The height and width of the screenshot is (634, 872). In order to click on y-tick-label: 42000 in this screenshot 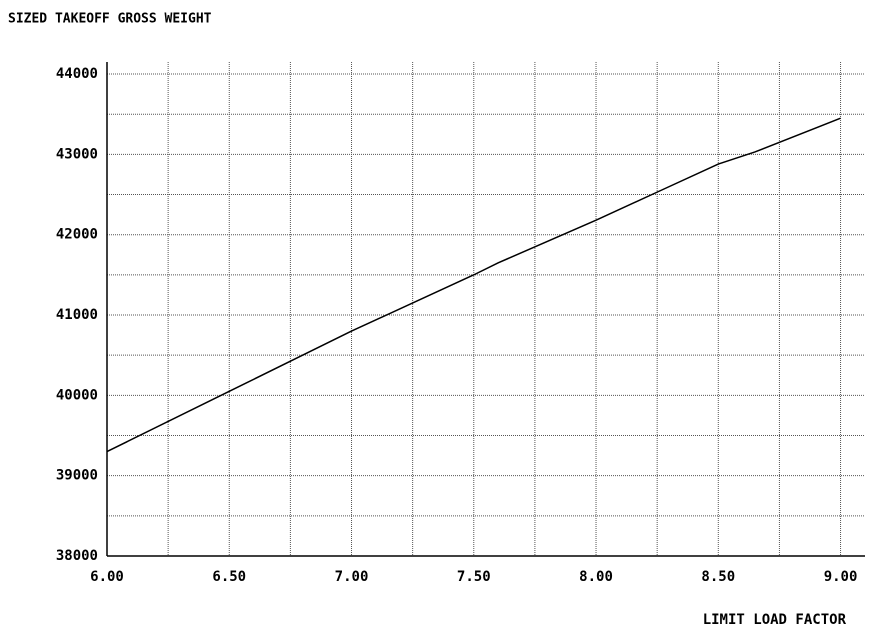, I will do `click(77, 235)`.